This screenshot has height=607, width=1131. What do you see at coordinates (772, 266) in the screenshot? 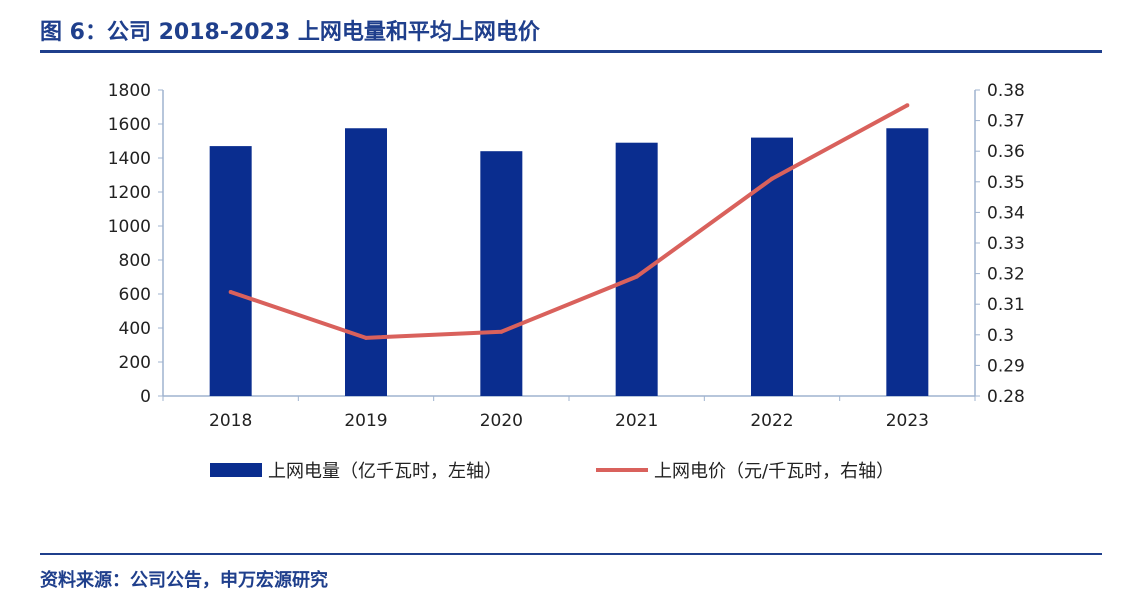
I see `bar-2022` at bounding box center [772, 266].